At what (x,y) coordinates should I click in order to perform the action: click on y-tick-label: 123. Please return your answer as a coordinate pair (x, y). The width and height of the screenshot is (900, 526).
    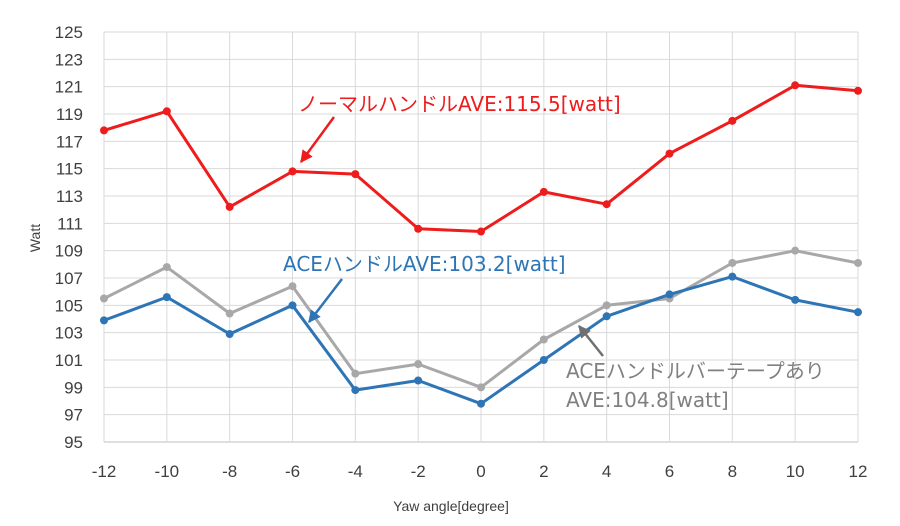
    Looking at the image, I should click on (69, 59).